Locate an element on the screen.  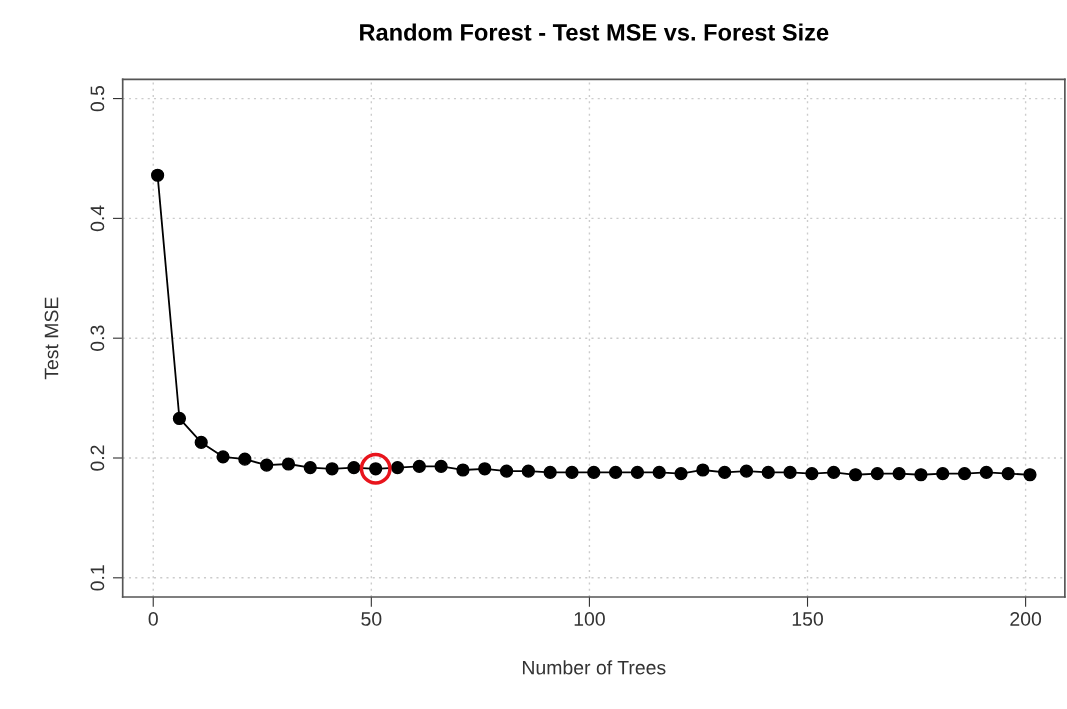
x-tick-label: 200 is located at coordinates (1026, 619).